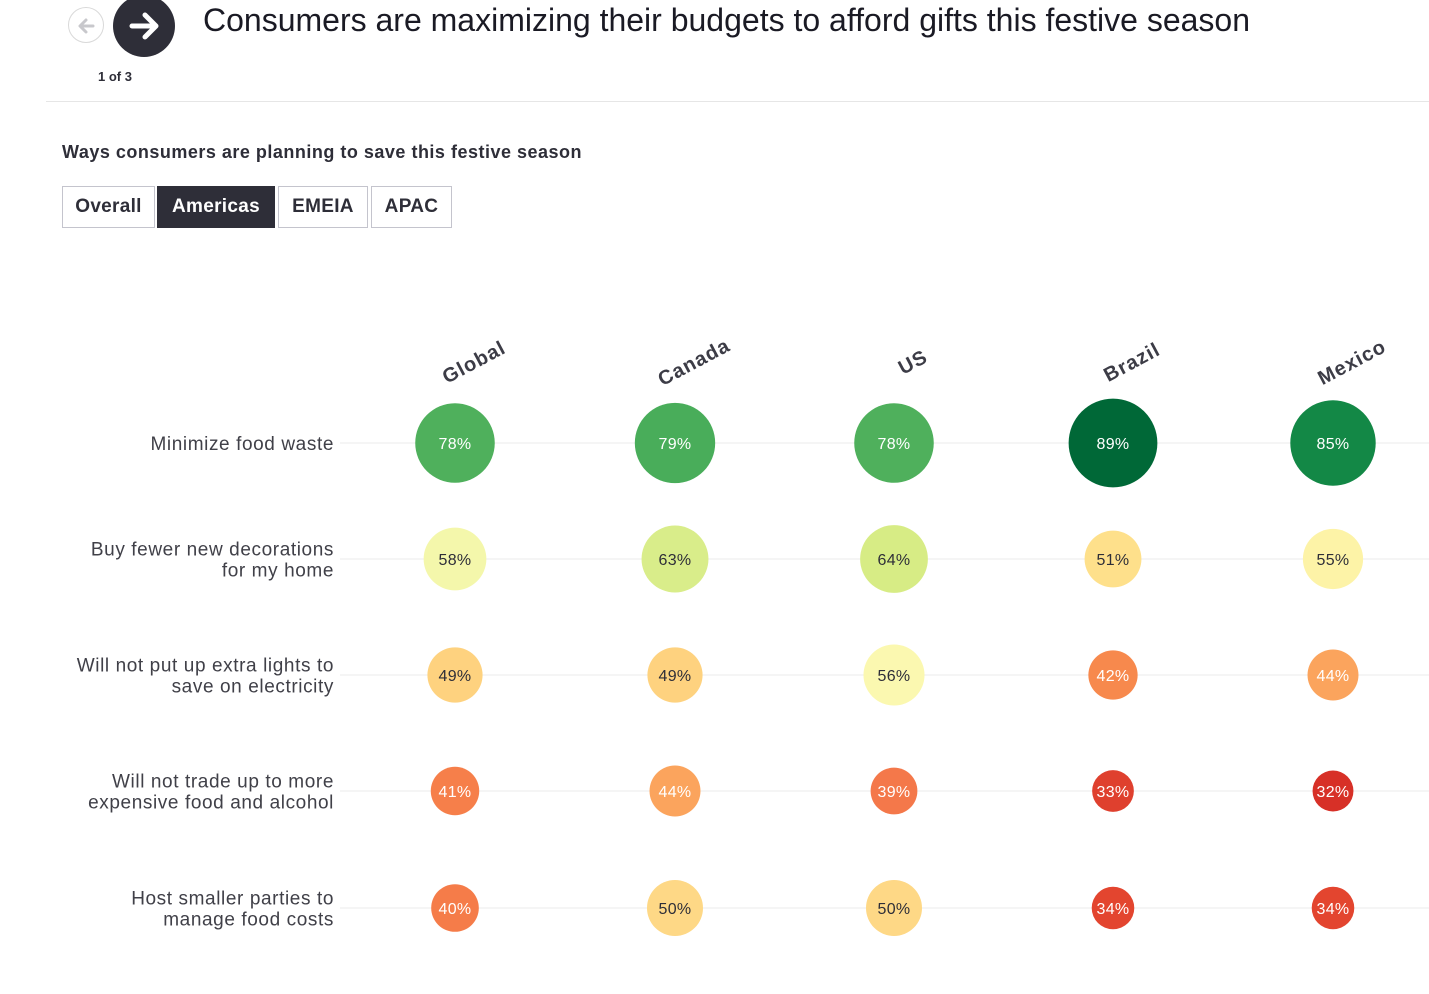 The height and width of the screenshot is (994, 1429). Describe the element at coordinates (411, 207) in the screenshot. I see `tab-apac: APAC` at that location.